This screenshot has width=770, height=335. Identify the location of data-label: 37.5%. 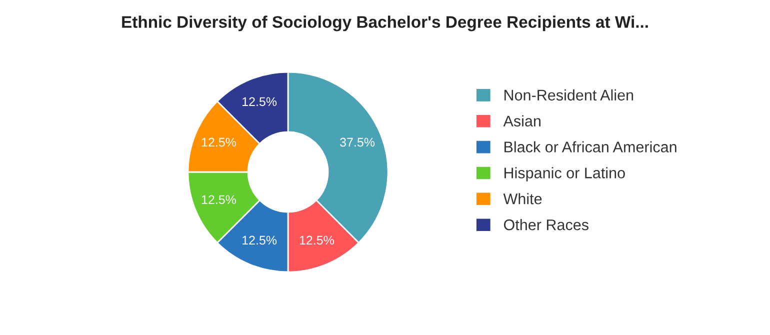
(357, 142).